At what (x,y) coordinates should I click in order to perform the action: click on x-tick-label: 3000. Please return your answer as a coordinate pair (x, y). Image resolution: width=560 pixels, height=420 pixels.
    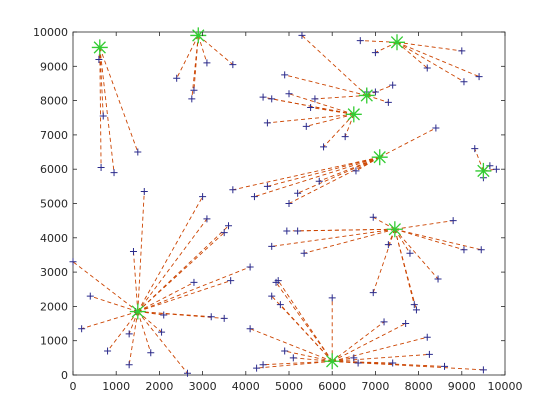
    Looking at the image, I should click on (203, 386).